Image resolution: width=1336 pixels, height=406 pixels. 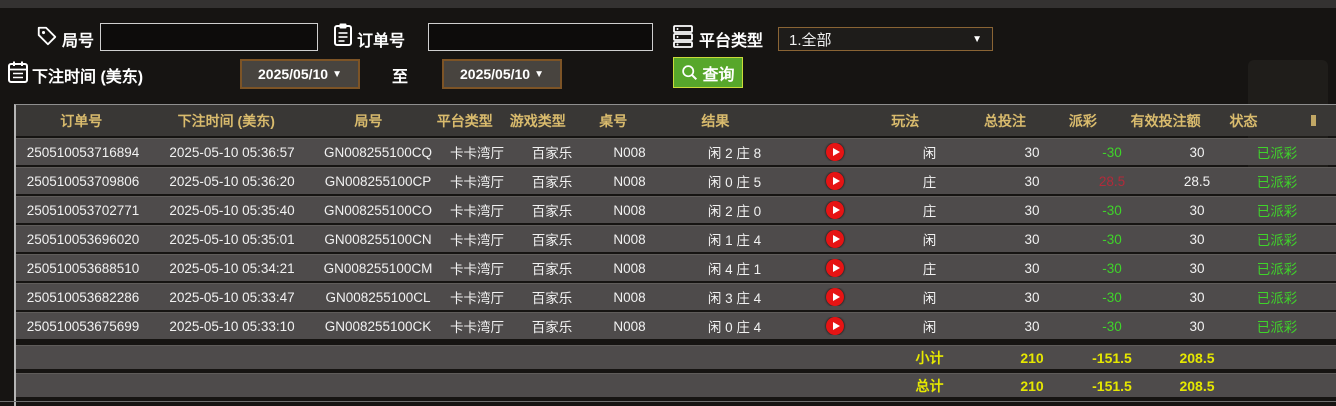 I want to click on chevron-down-icon: ▼, so click(x=337, y=74).